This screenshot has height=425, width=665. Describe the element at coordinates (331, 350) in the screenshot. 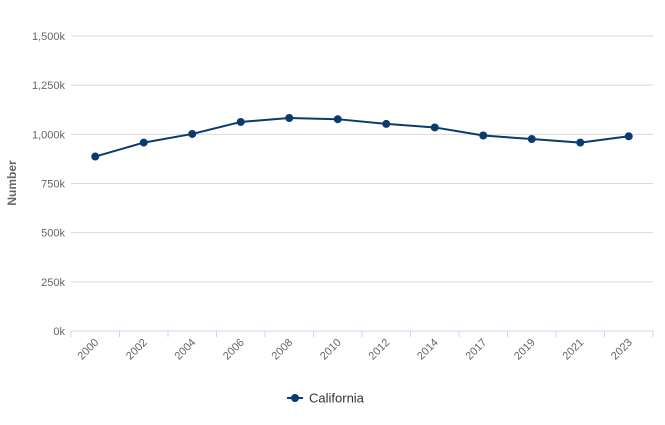

I see `x-tick-label: 2010` at that location.